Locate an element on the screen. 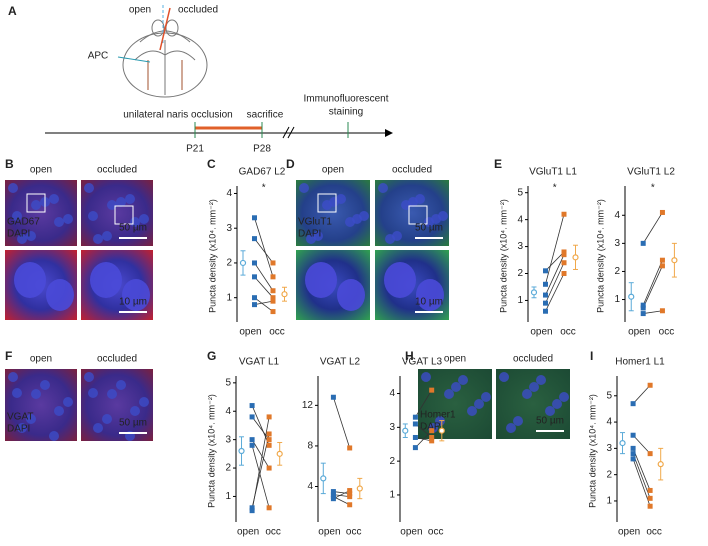 The width and height of the screenshot is (708, 546). stain-label: VGluT1 is located at coordinates (315, 222).